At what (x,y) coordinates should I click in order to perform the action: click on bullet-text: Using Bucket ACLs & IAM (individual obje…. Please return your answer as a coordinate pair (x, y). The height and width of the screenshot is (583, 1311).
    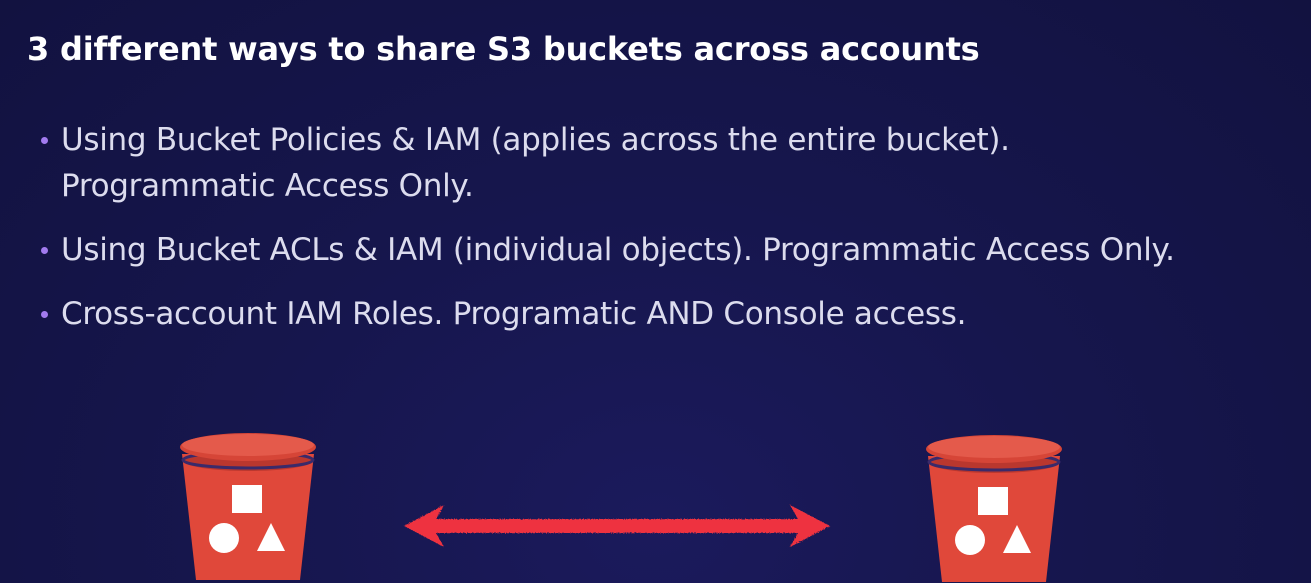
    Looking at the image, I should click on (618, 250).